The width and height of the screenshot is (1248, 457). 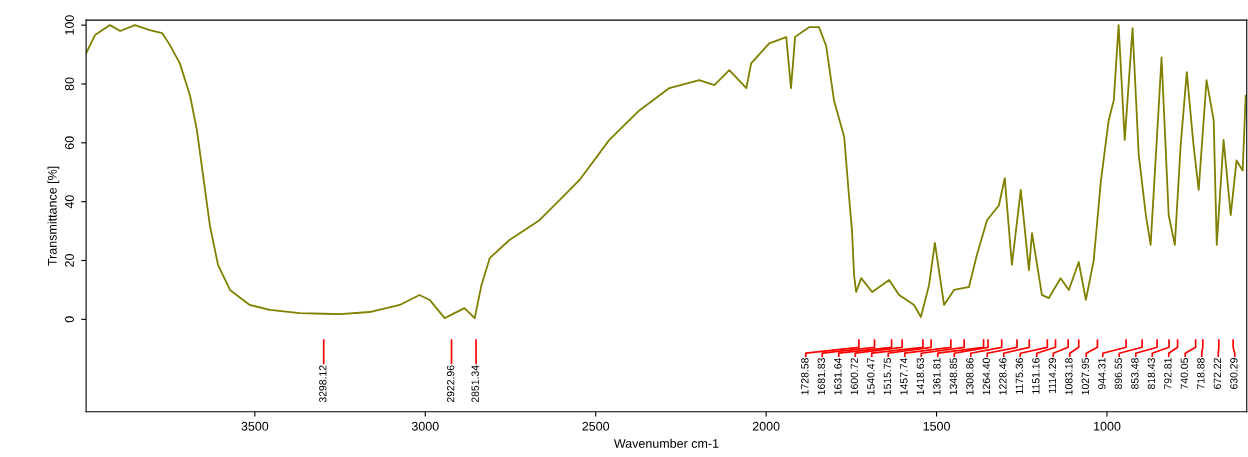 I want to click on annotation: 1175.36, so click(x=1019, y=376).